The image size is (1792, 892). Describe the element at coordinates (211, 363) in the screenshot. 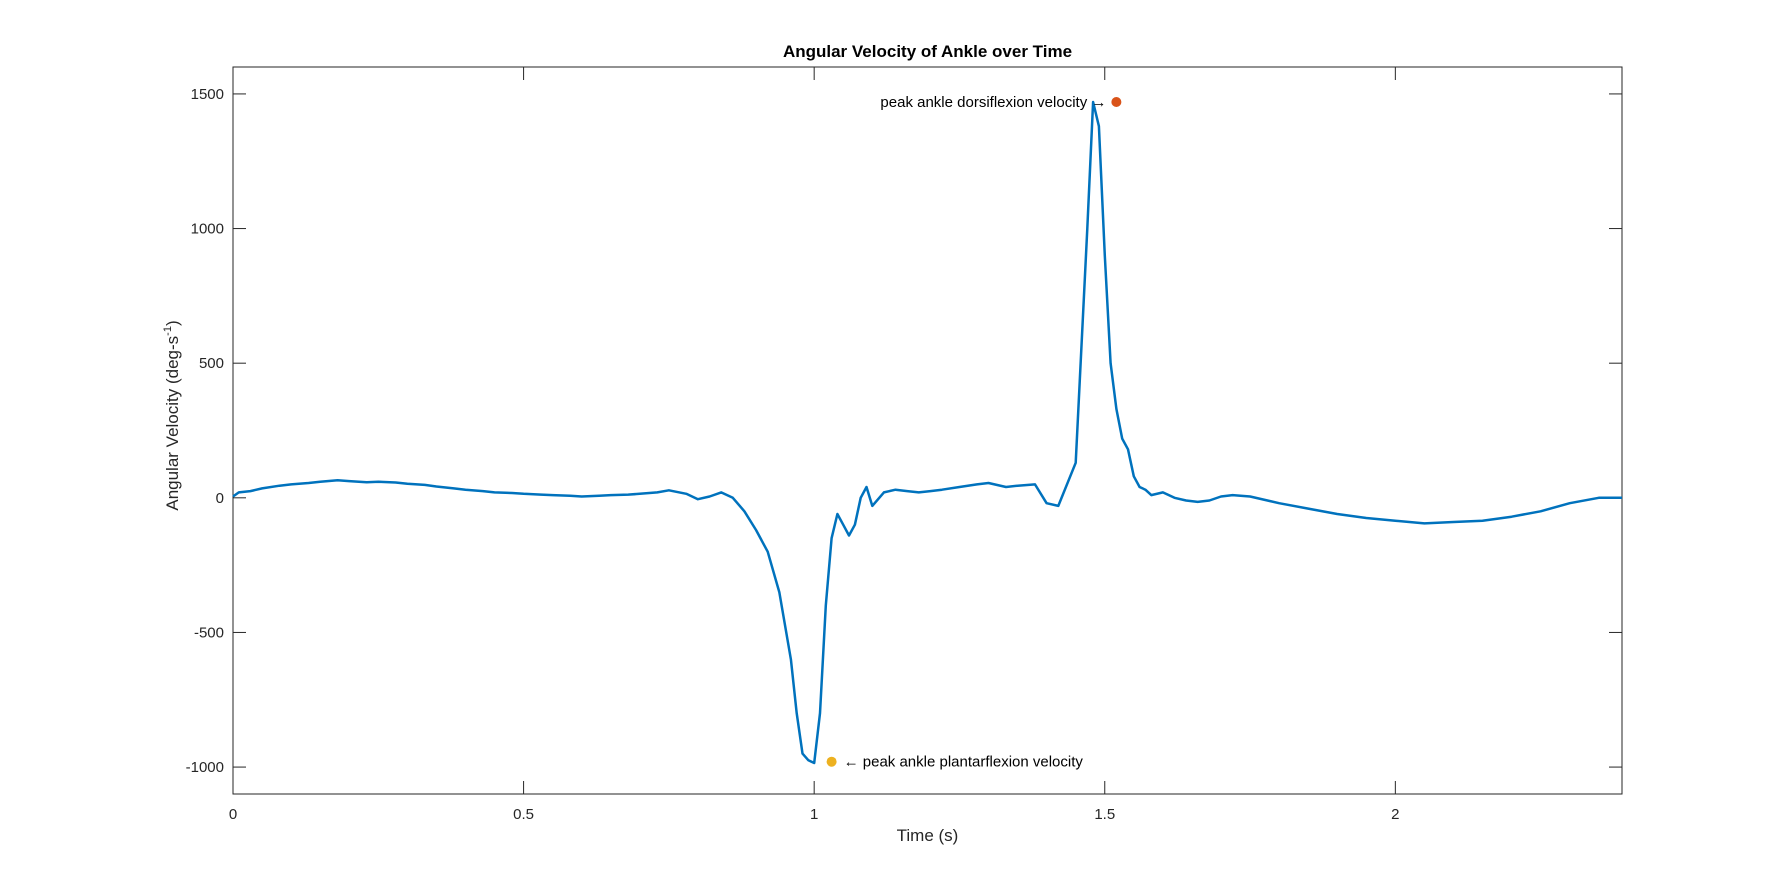

I see `y-tick-label: 500` at that location.